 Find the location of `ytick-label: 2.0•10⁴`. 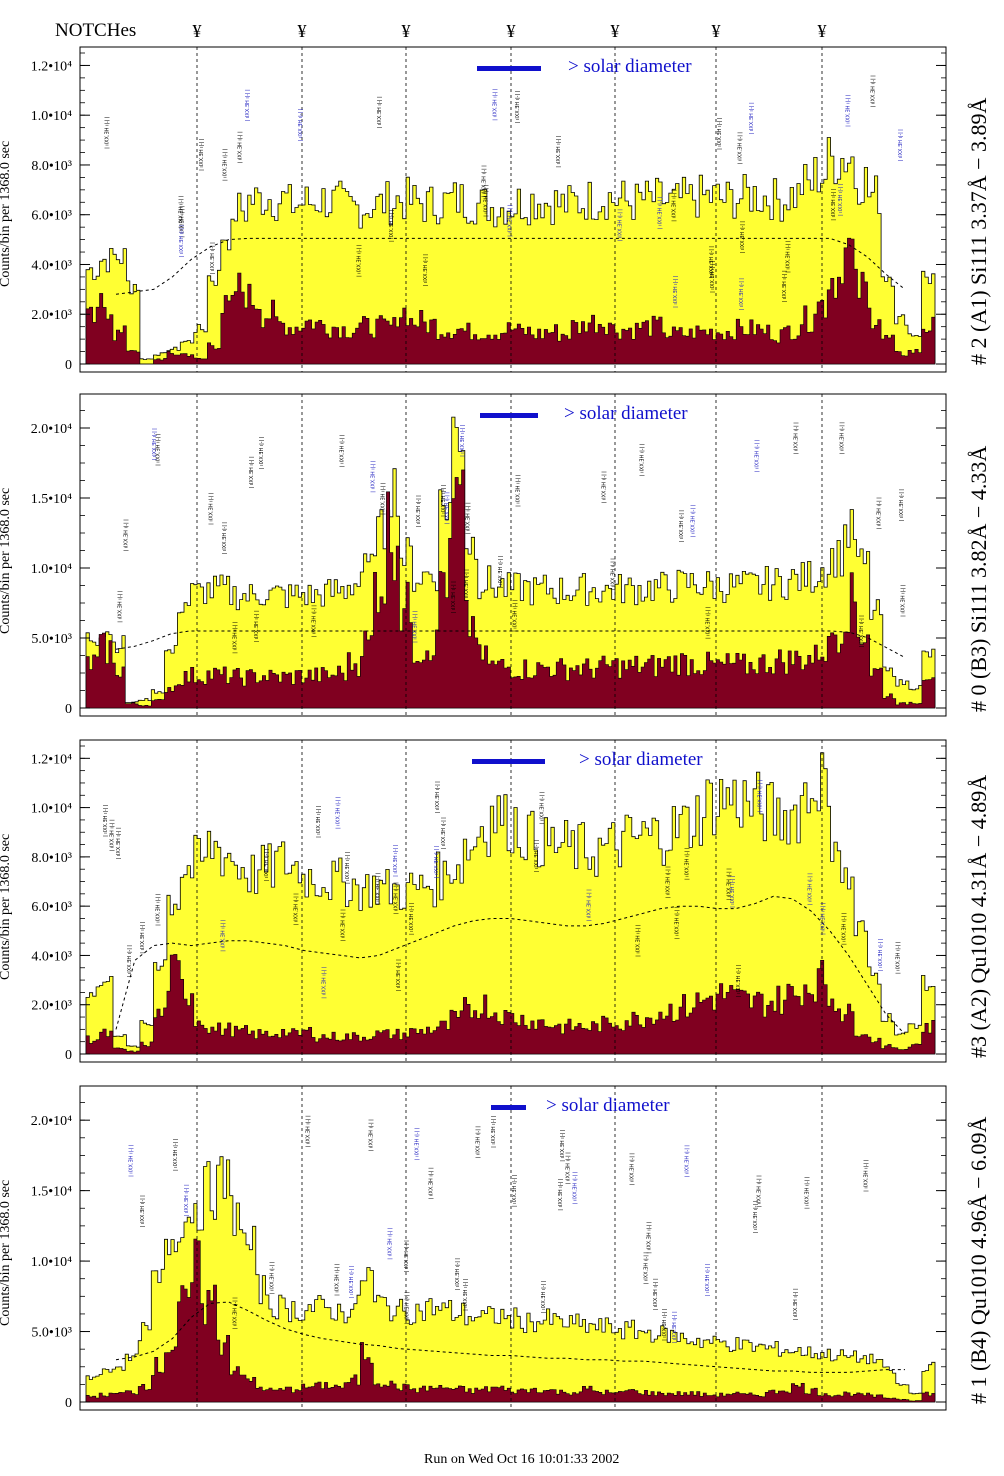

ytick-label: 2.0•10⁴ is located at coordinates (51, 1121).